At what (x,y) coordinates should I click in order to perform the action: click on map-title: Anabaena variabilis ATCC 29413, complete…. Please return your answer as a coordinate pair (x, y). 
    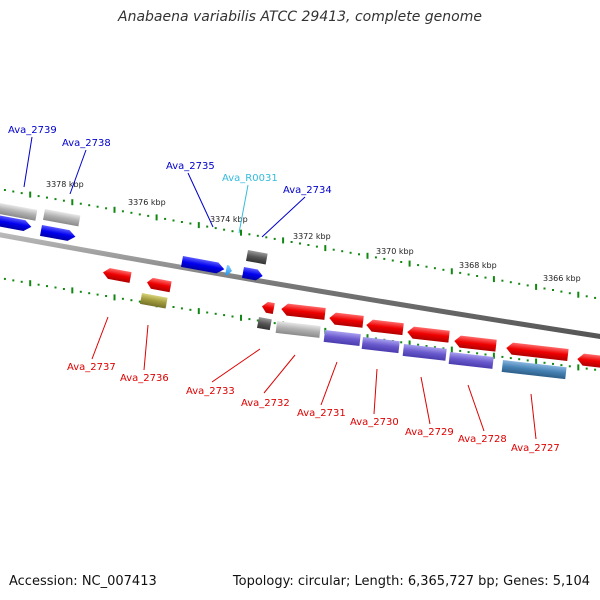
    Looking at the image, I should click on (300, 17).